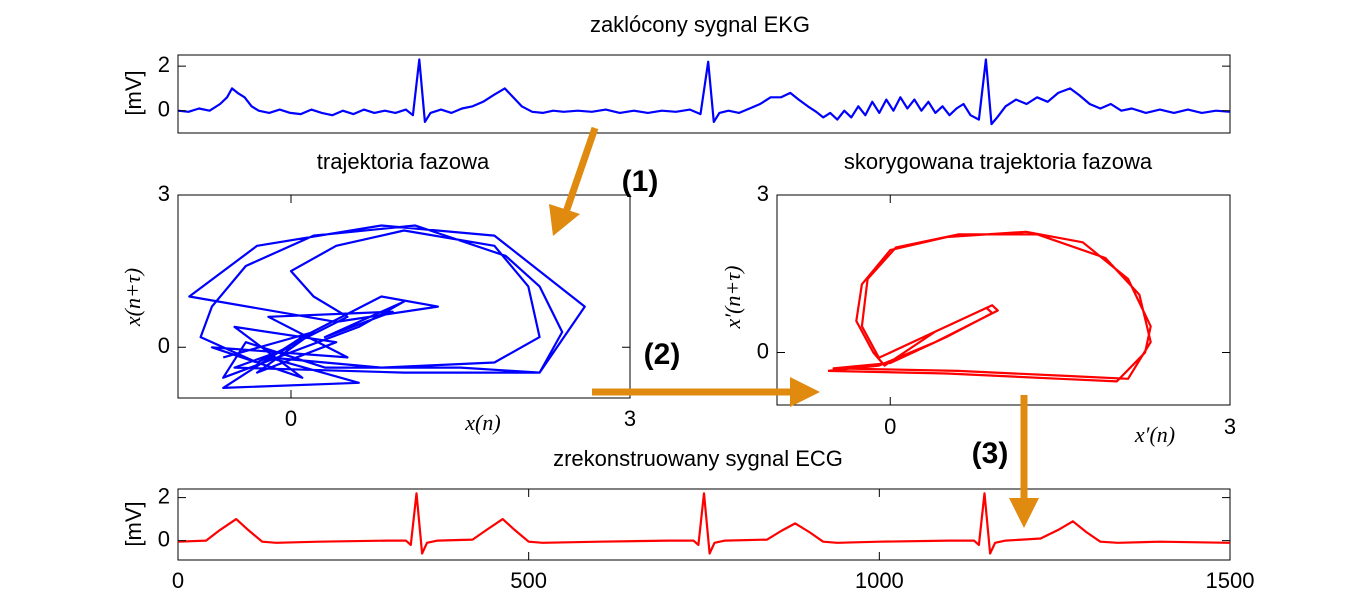 The image size is (1360, 612). What do you see at coordinates (482, 422) in the screenshot?
I see `x-axis-label: x(n)` at bounding box center [482, 422].